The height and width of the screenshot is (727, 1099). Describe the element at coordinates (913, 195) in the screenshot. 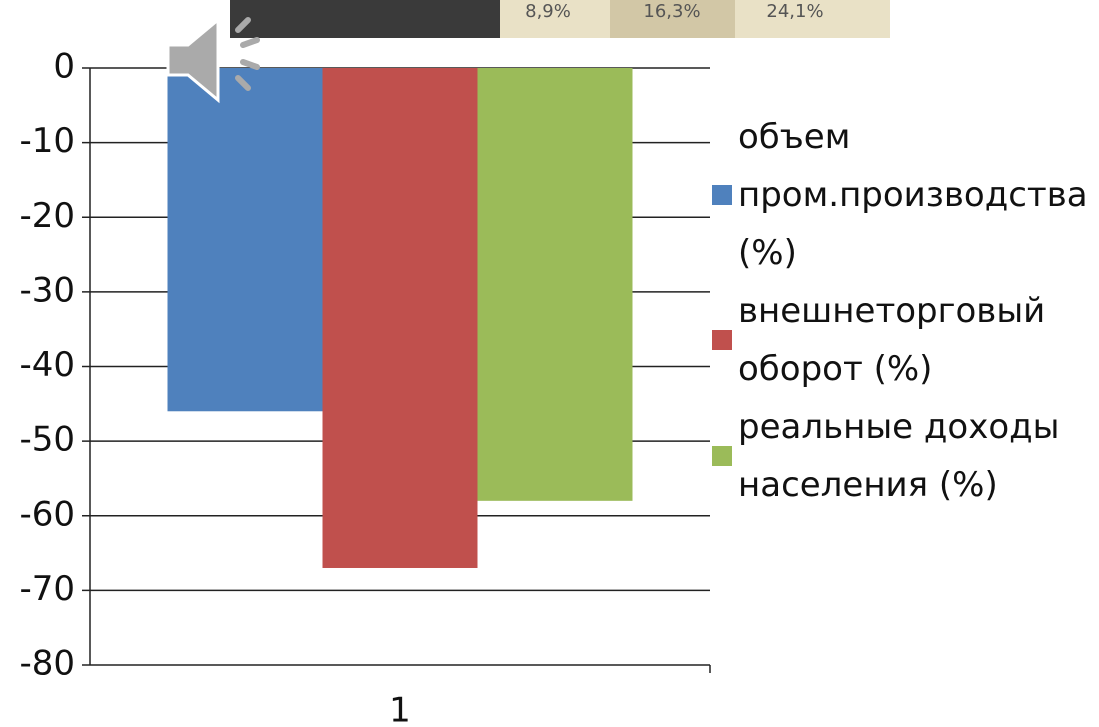

I see `legend-label: объем пром.производства (%)` at that location.